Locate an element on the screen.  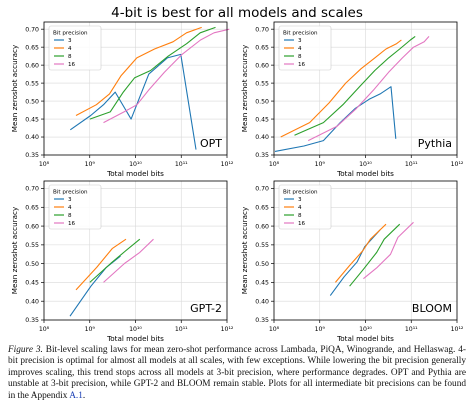
model-name-label: GPT-2 is located at coordinates (206, 308).